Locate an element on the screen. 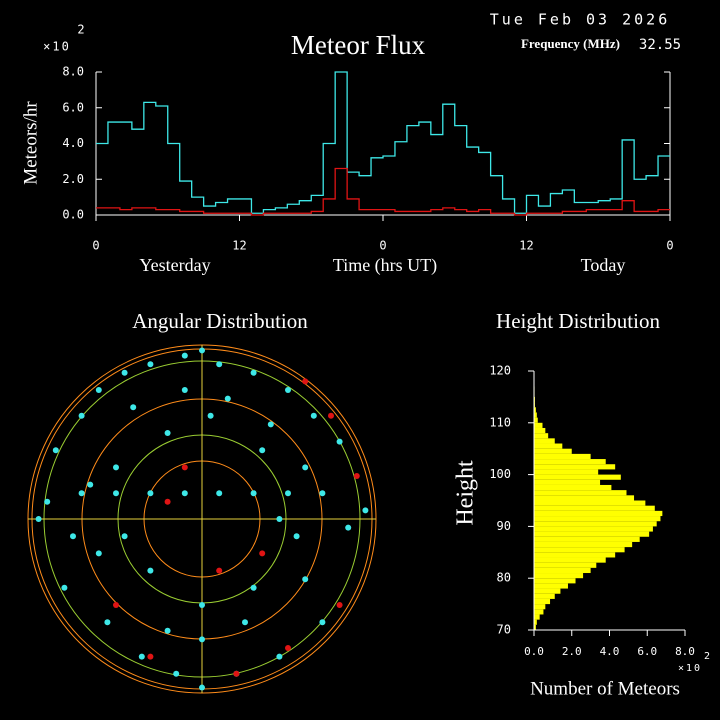 The image size is (720, 720). x-axis-label: Time (hrs UT) is located at coordinates (385, 265).